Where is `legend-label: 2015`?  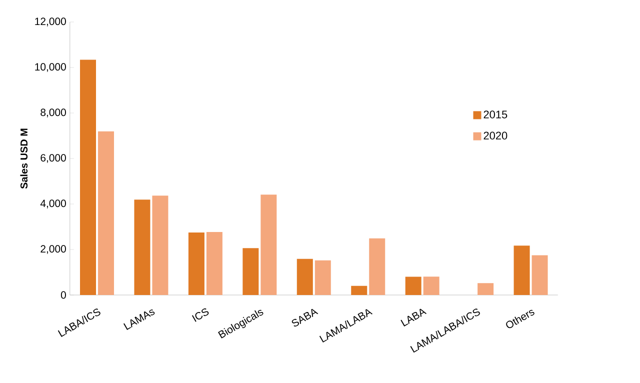 legend-label: 2015 is located at coordinates (496, 114).